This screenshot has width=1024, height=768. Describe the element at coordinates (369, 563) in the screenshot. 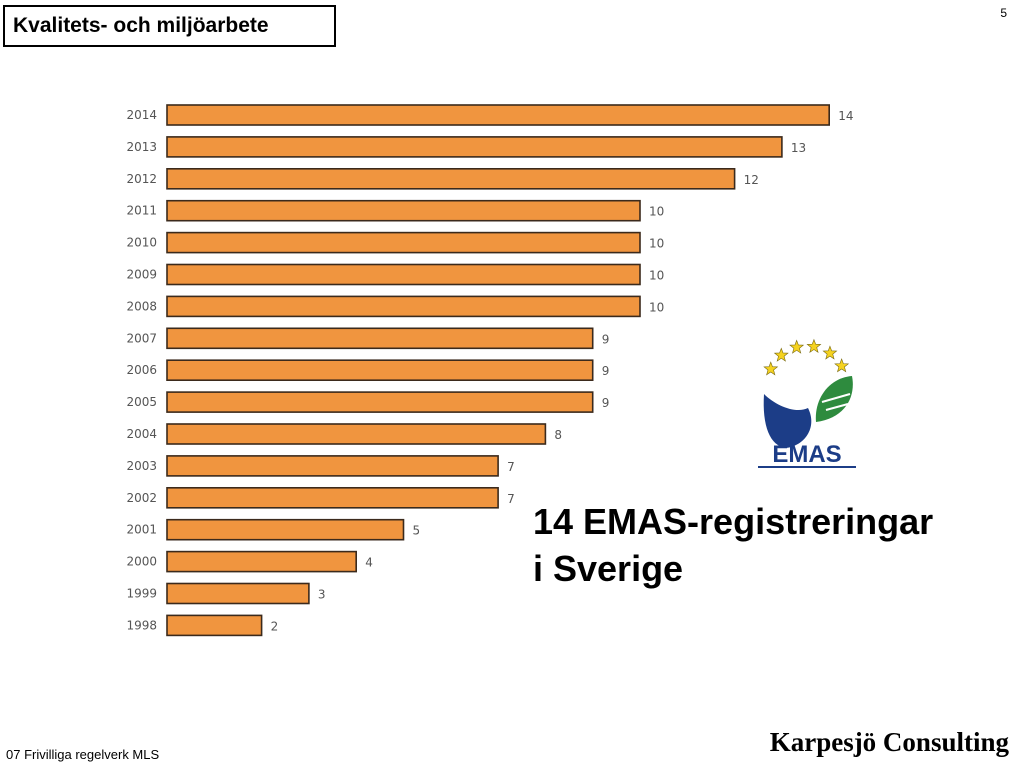

I see `value-label: 4` at that location.